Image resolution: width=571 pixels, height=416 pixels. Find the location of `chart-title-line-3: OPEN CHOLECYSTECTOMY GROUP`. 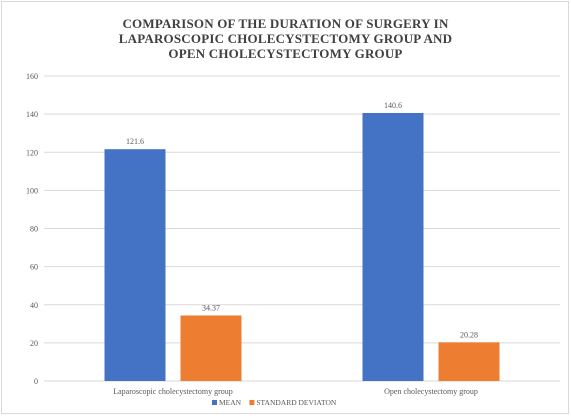

chart-title-line-3: OPEN CHOLECYSTECTOMY GROUP is located at coordinates (285, 53).